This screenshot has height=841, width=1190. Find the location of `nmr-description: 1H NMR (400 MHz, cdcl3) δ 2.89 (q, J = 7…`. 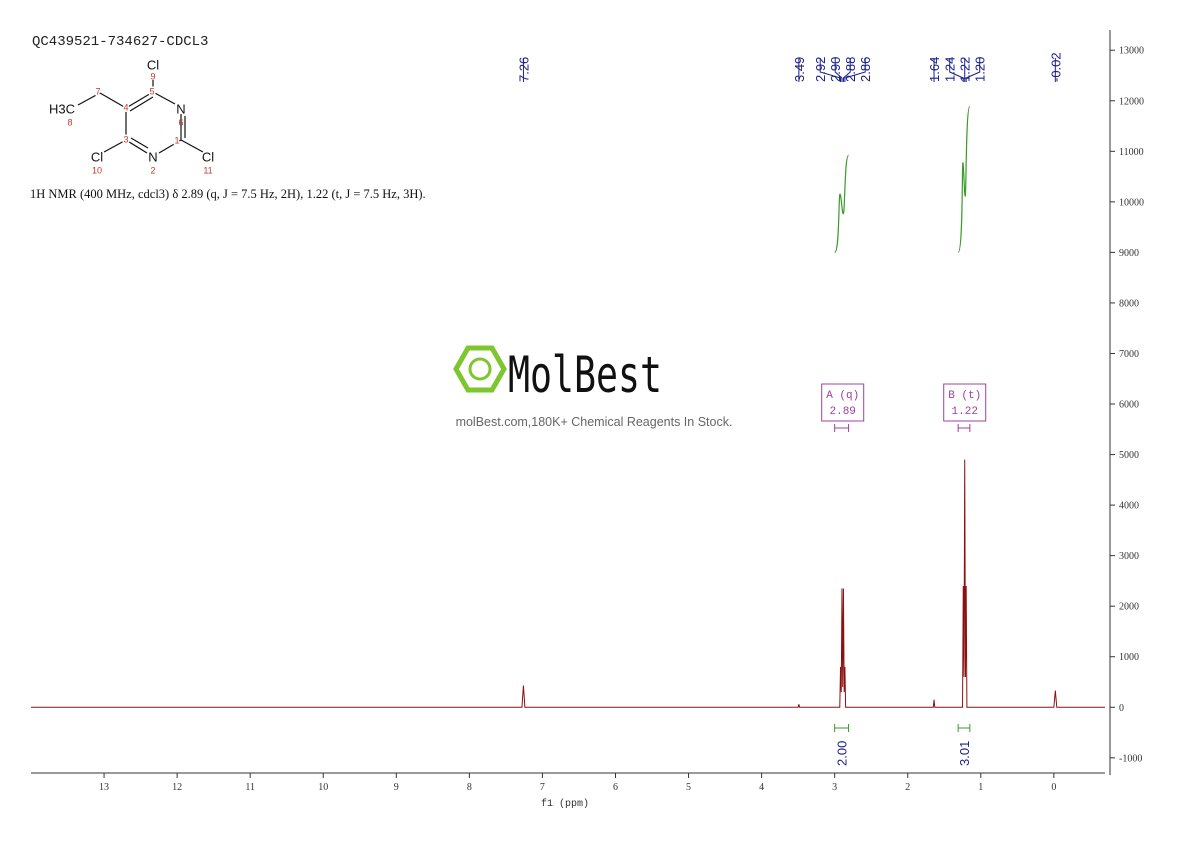

nmr-description: 1H NMR (400 MHz, cdcl3) δ 2.89 (q, J = 7… is located at coordinates (228, 194).